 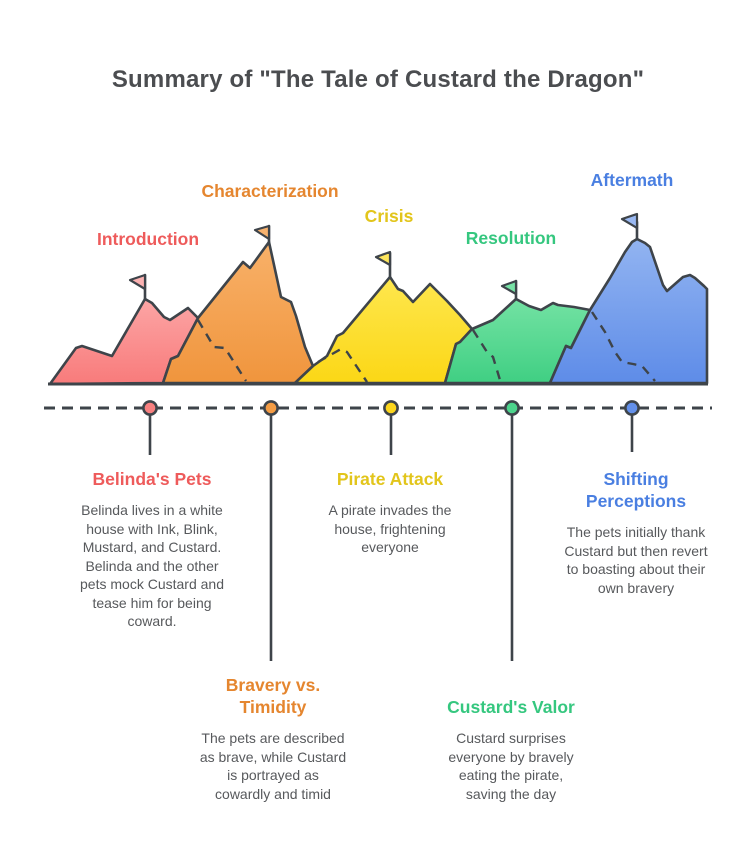 I want to click on flag-resolution-icon, so click(x=509, y=287).